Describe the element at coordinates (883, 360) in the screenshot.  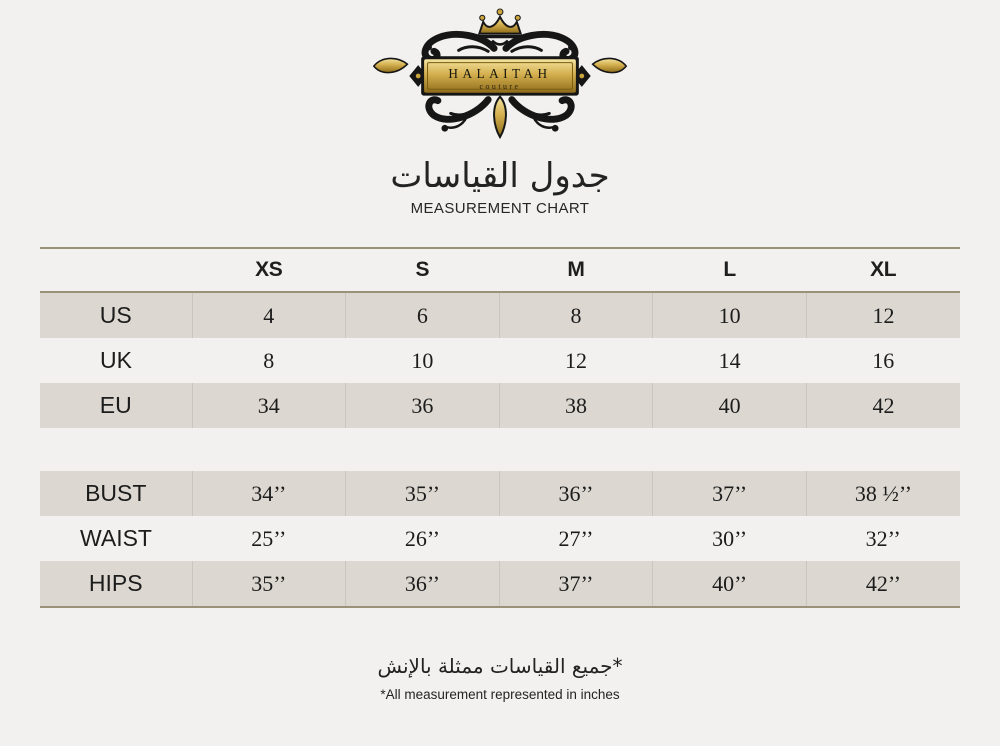
I see `cell-value: 16` at that location.